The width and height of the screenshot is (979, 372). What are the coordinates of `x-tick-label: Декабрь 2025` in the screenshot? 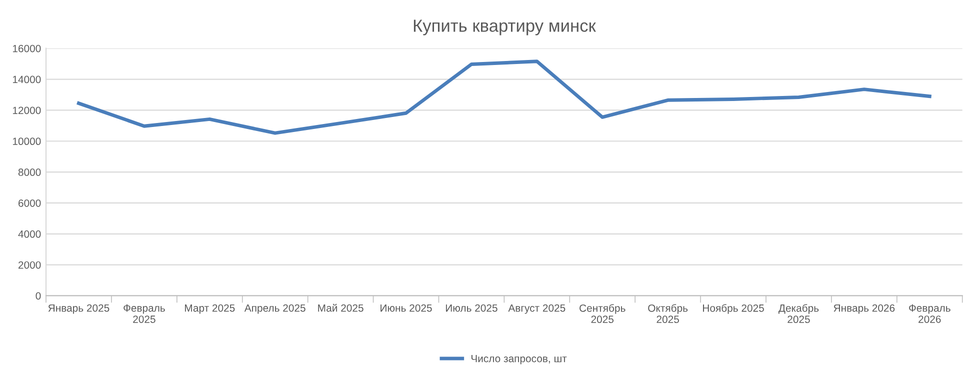 It's located at (798, 314).